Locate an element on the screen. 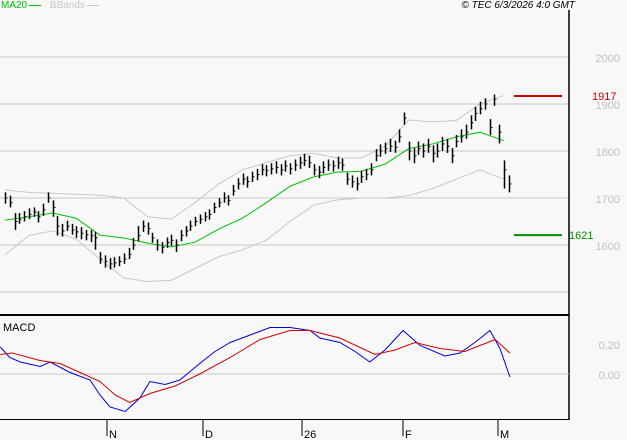  y-tick-label: 1800 is located at coordinates (608, 153).